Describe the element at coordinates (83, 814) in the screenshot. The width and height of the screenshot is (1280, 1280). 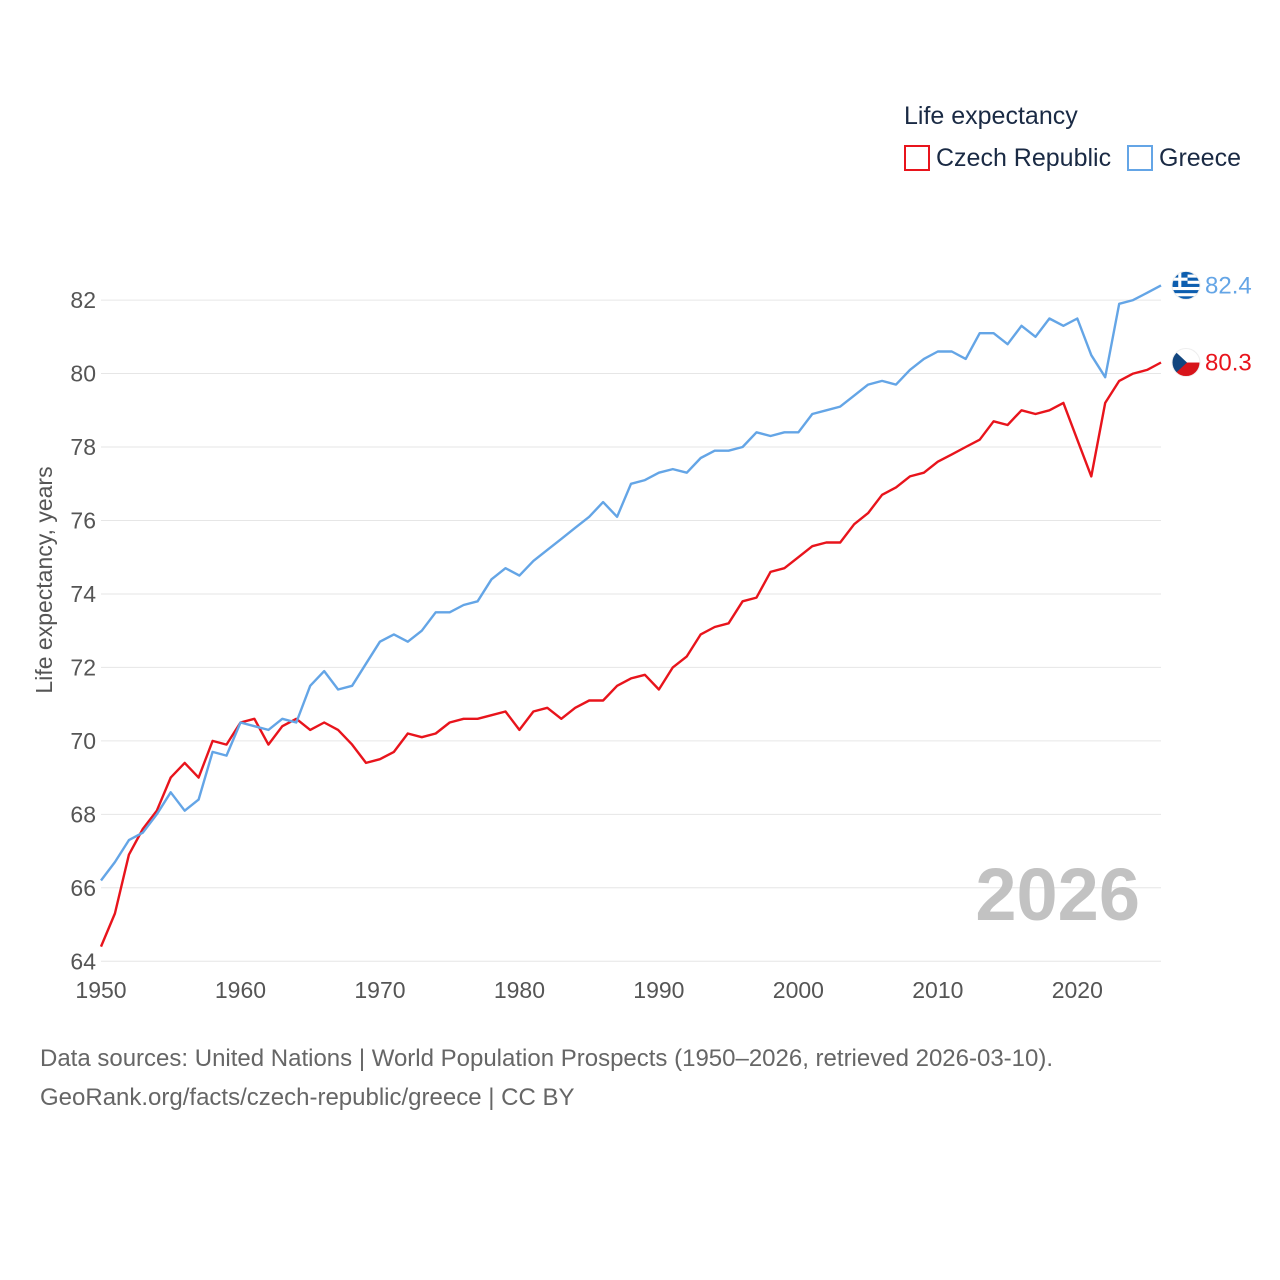
I see `y-tick-68: 68` at that location.